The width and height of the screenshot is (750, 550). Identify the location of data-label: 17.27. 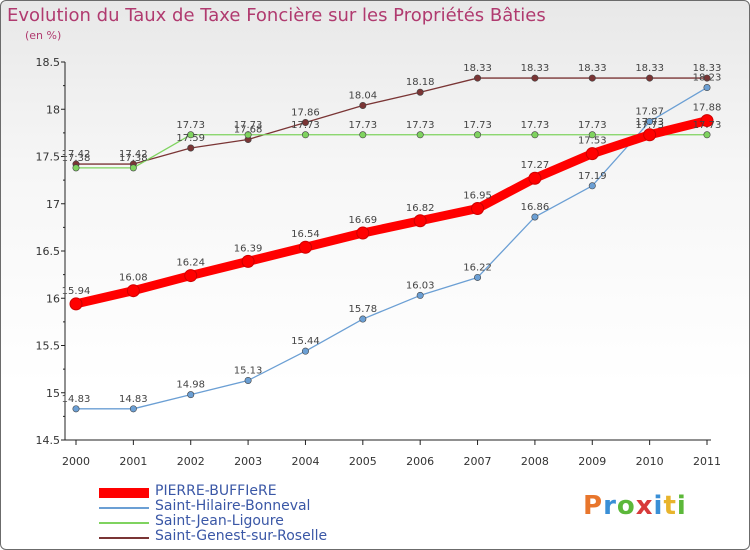
(535, 165).